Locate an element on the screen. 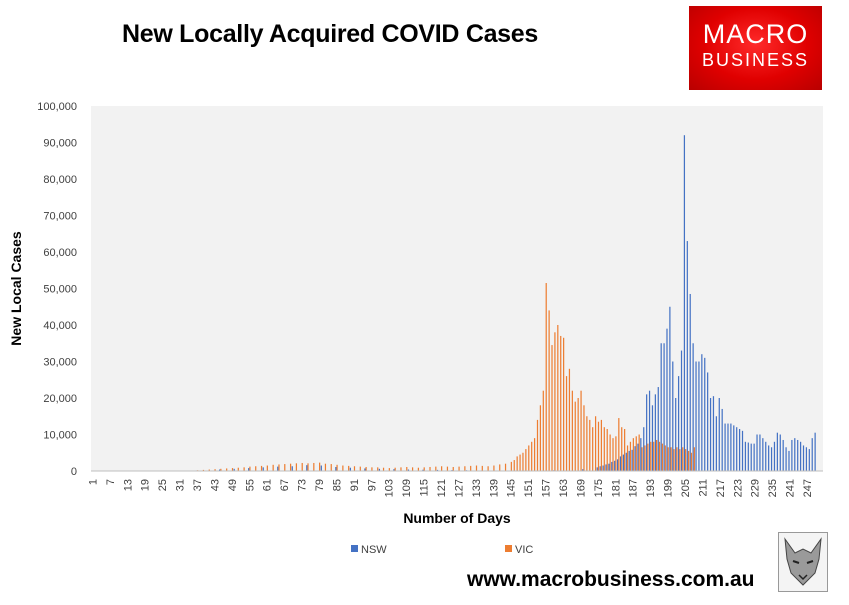 The width and height of the screenshot is (849, 605). y-tick-label: 30,000 is located at coordinates (60, 363).